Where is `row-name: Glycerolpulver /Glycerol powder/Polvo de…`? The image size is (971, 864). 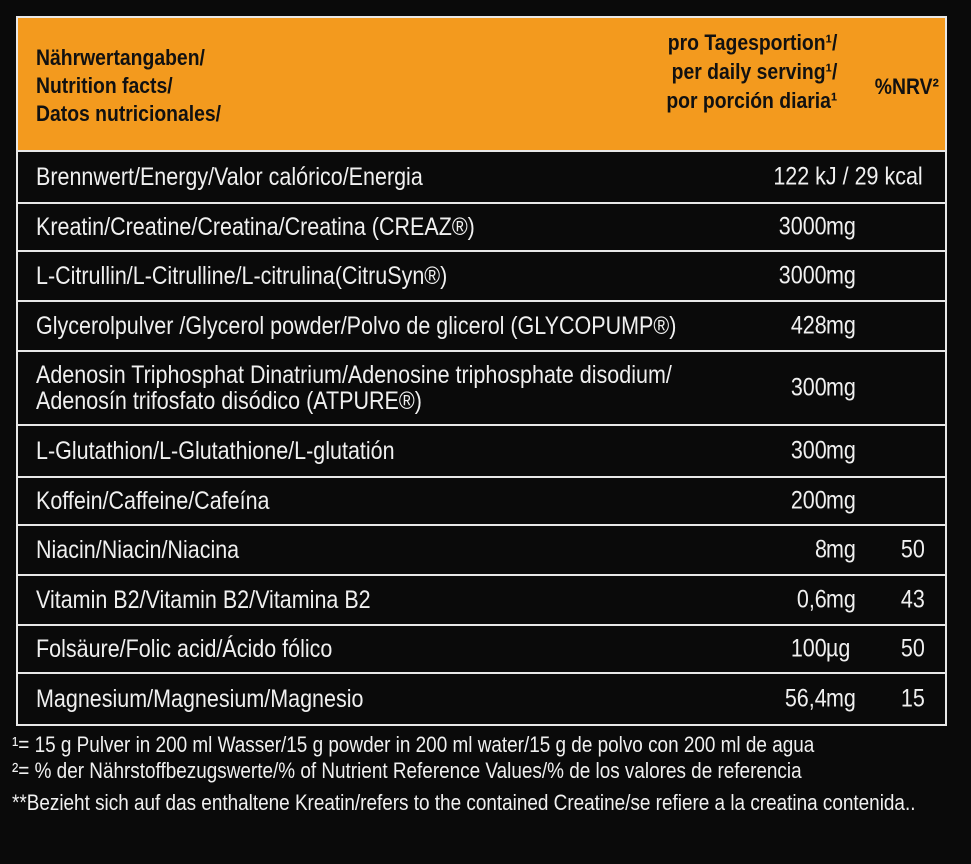
row-name: Glycerolpulver /Glycerol powder/Polvo de… is located at coordinates (356, 326).